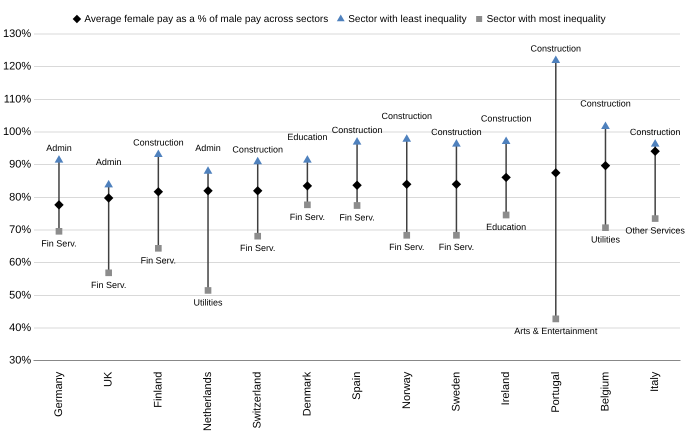  What do you see at coordinates (307, 393) in the screenshot?
I see `x-tick-label: Denmark` at bounding box center [307, 393].